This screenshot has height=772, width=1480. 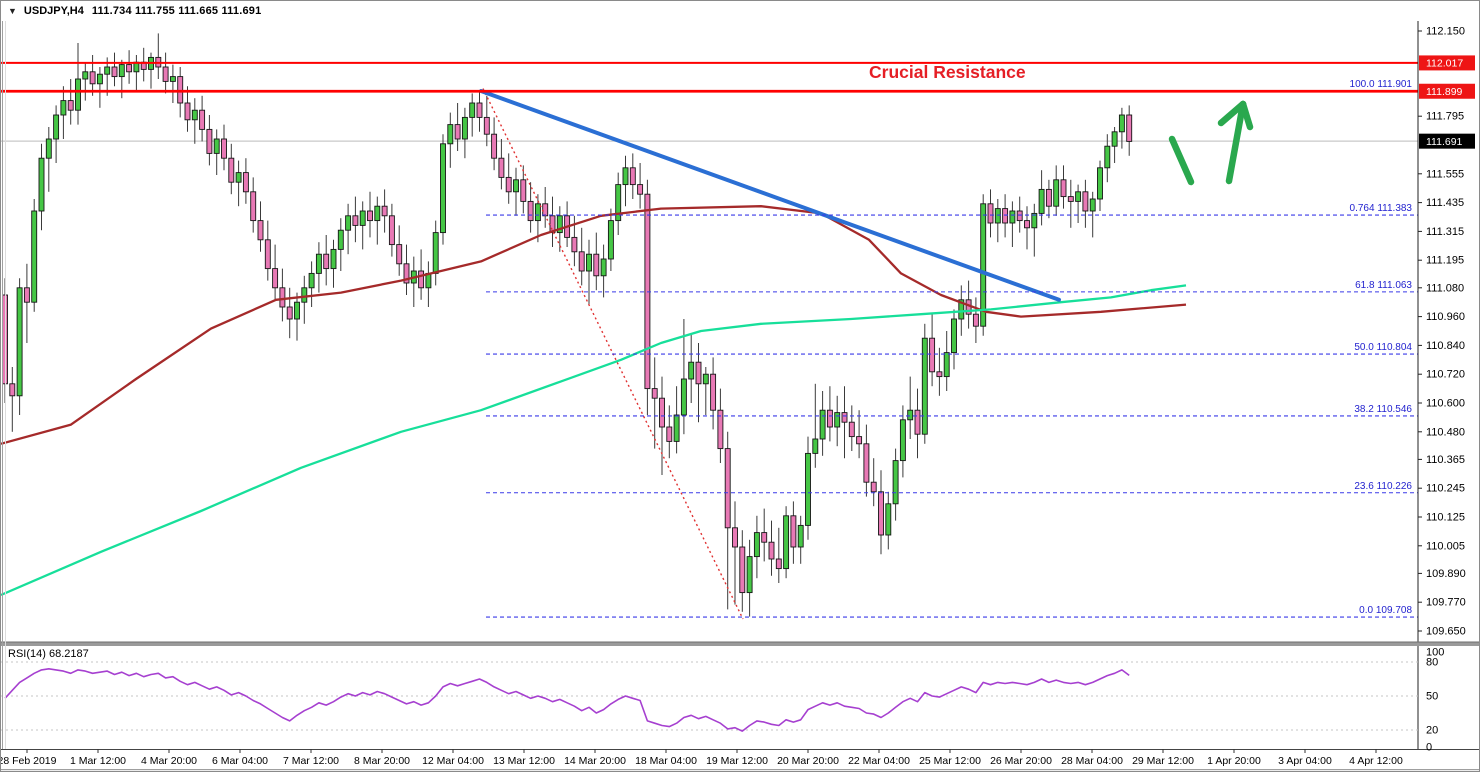 I want to click on up-arrow-annotation, so click(x=1211, y=143).